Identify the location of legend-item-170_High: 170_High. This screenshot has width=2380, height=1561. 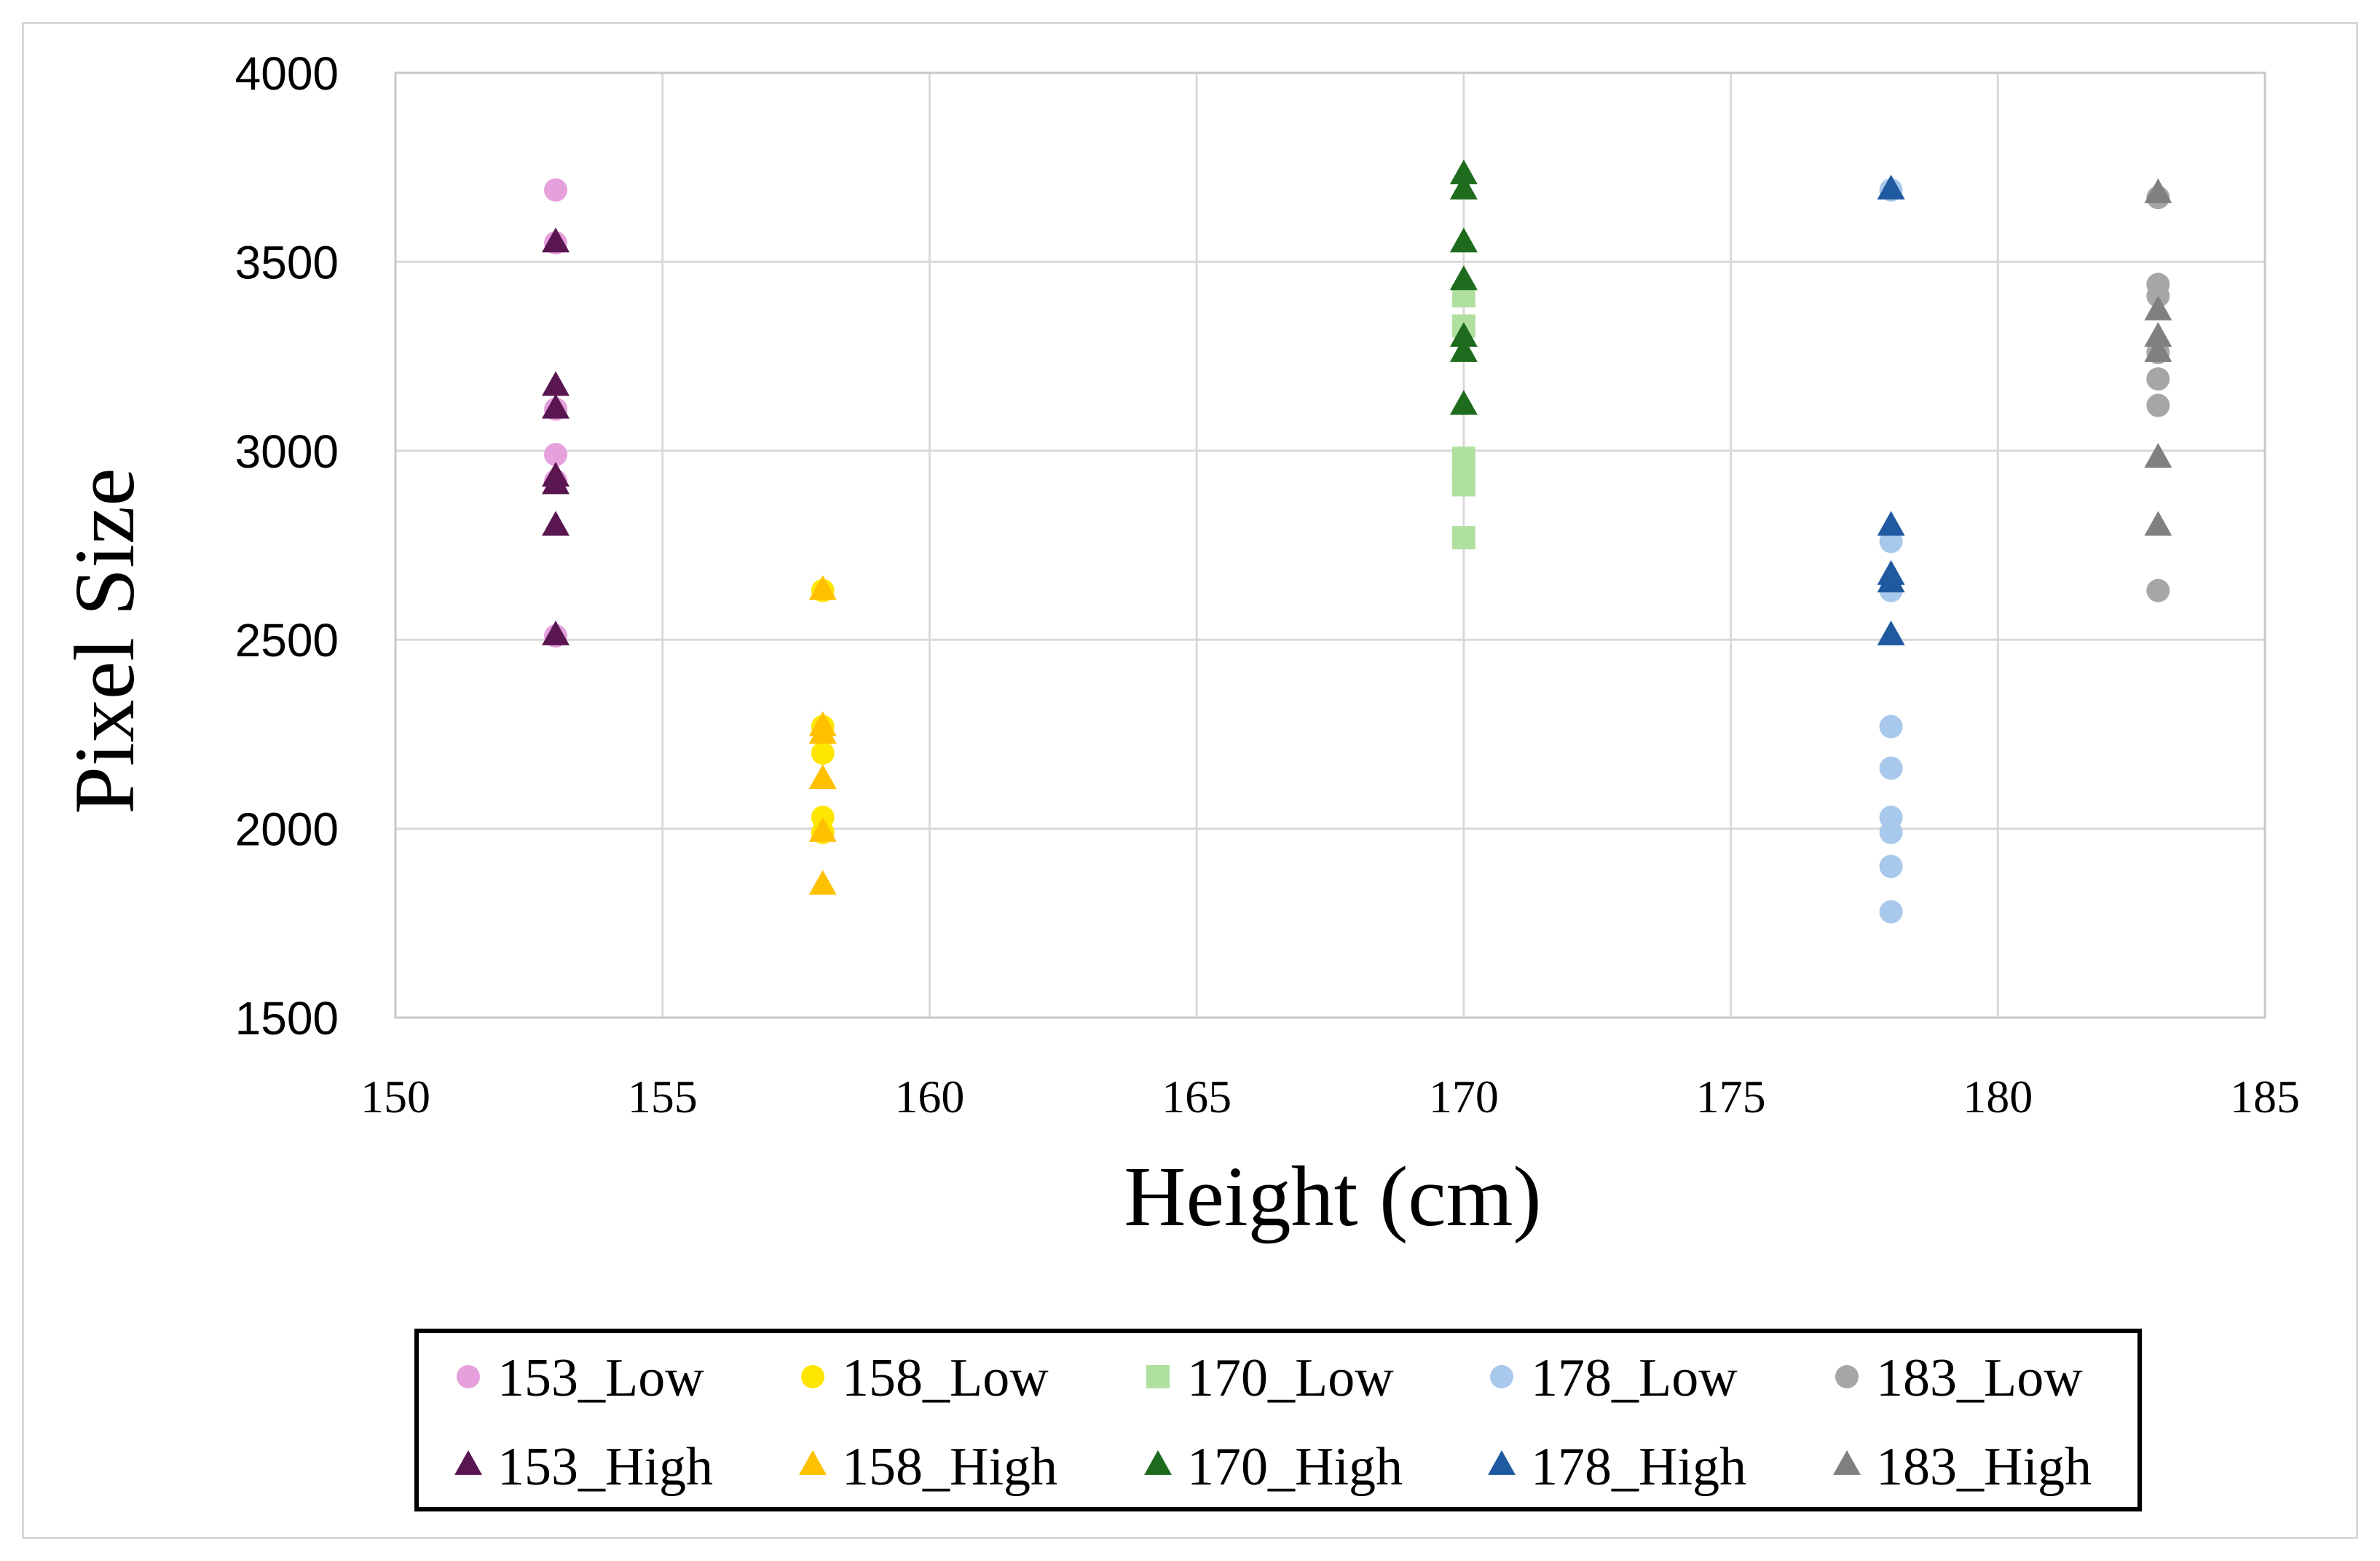
(1273, 1467).